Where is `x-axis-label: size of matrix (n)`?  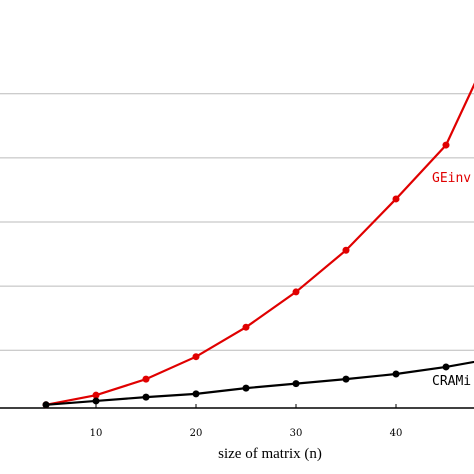 x-axis-label: size of matrix (n) is located at coordinates (270, 454).